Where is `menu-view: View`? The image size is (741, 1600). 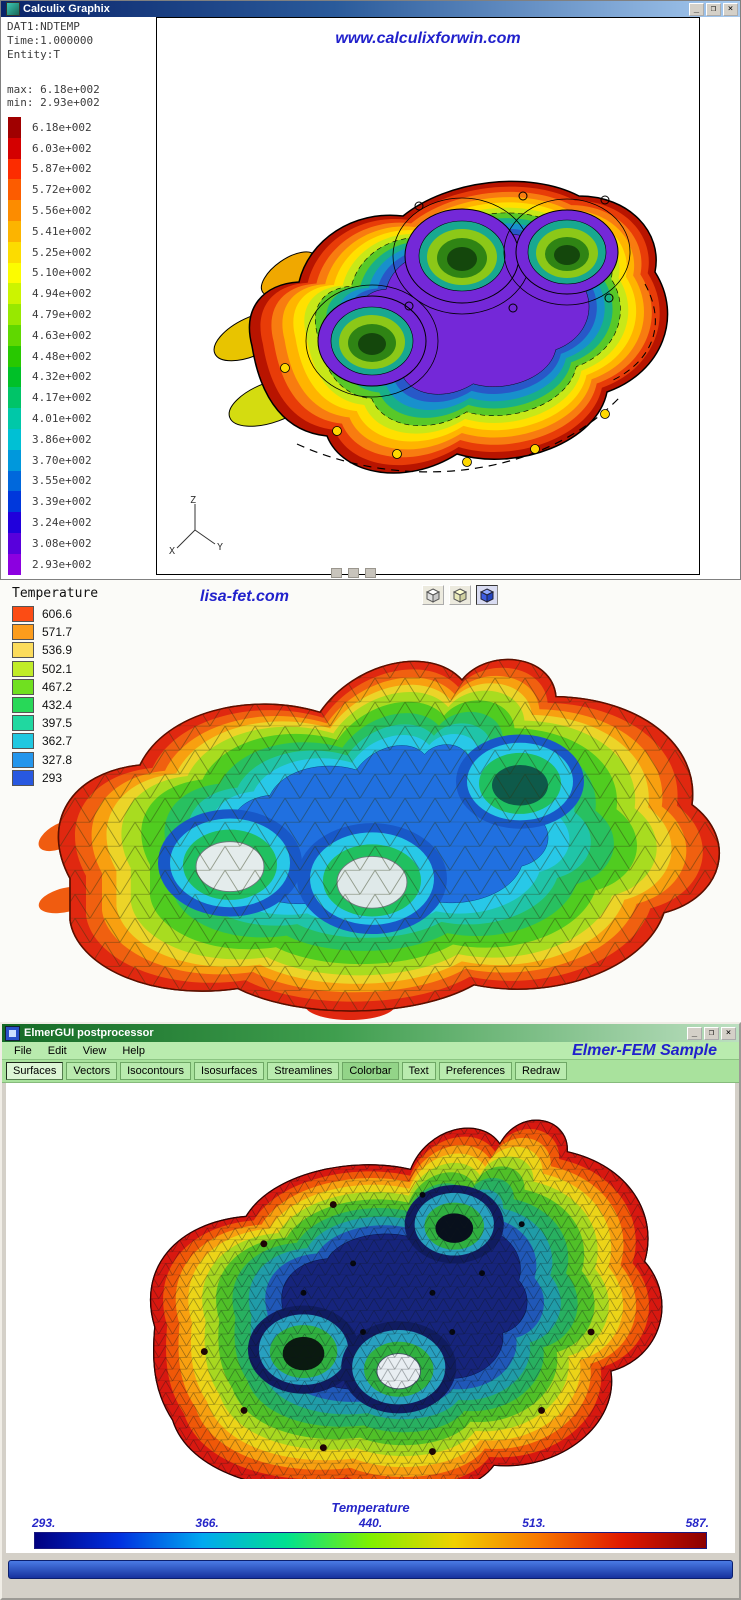
menu-view: View is located at coordinates (94, 1050).